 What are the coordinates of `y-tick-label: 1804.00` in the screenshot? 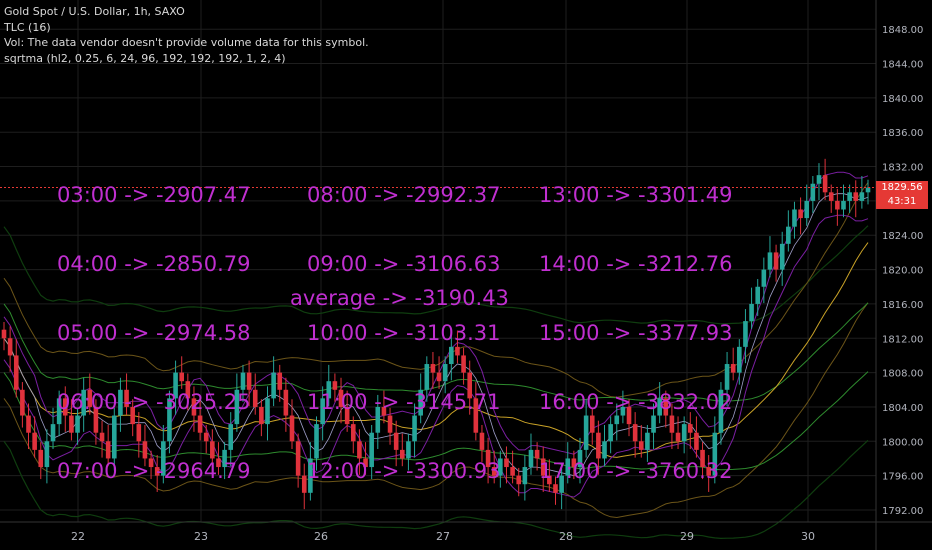 It's located at (902, 408).